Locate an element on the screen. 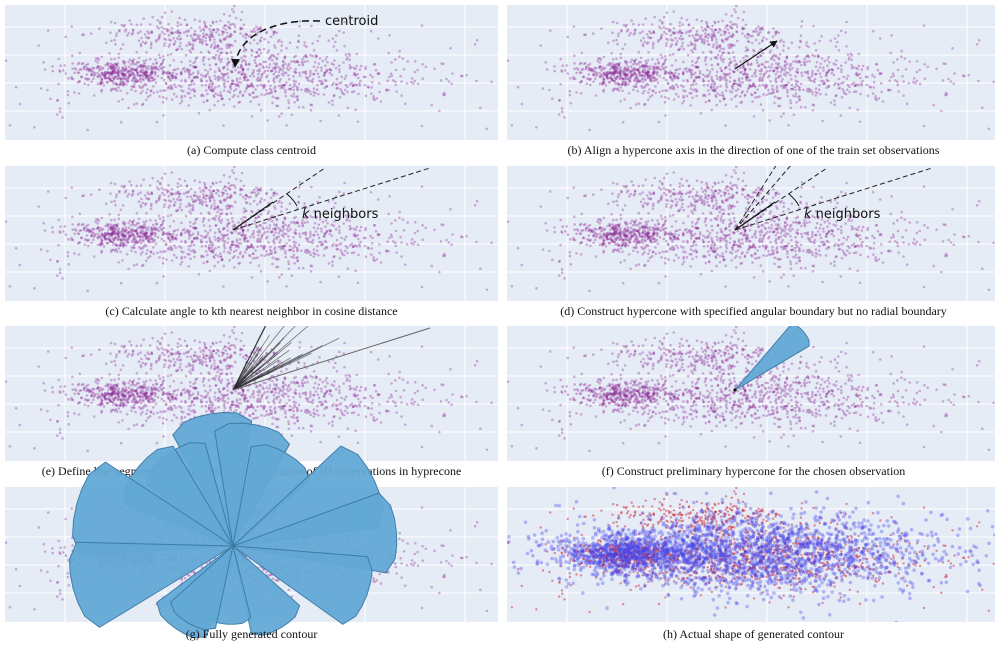 The height and width of the screenshot is (645, 995). ray is located at coordinates (279, 199).